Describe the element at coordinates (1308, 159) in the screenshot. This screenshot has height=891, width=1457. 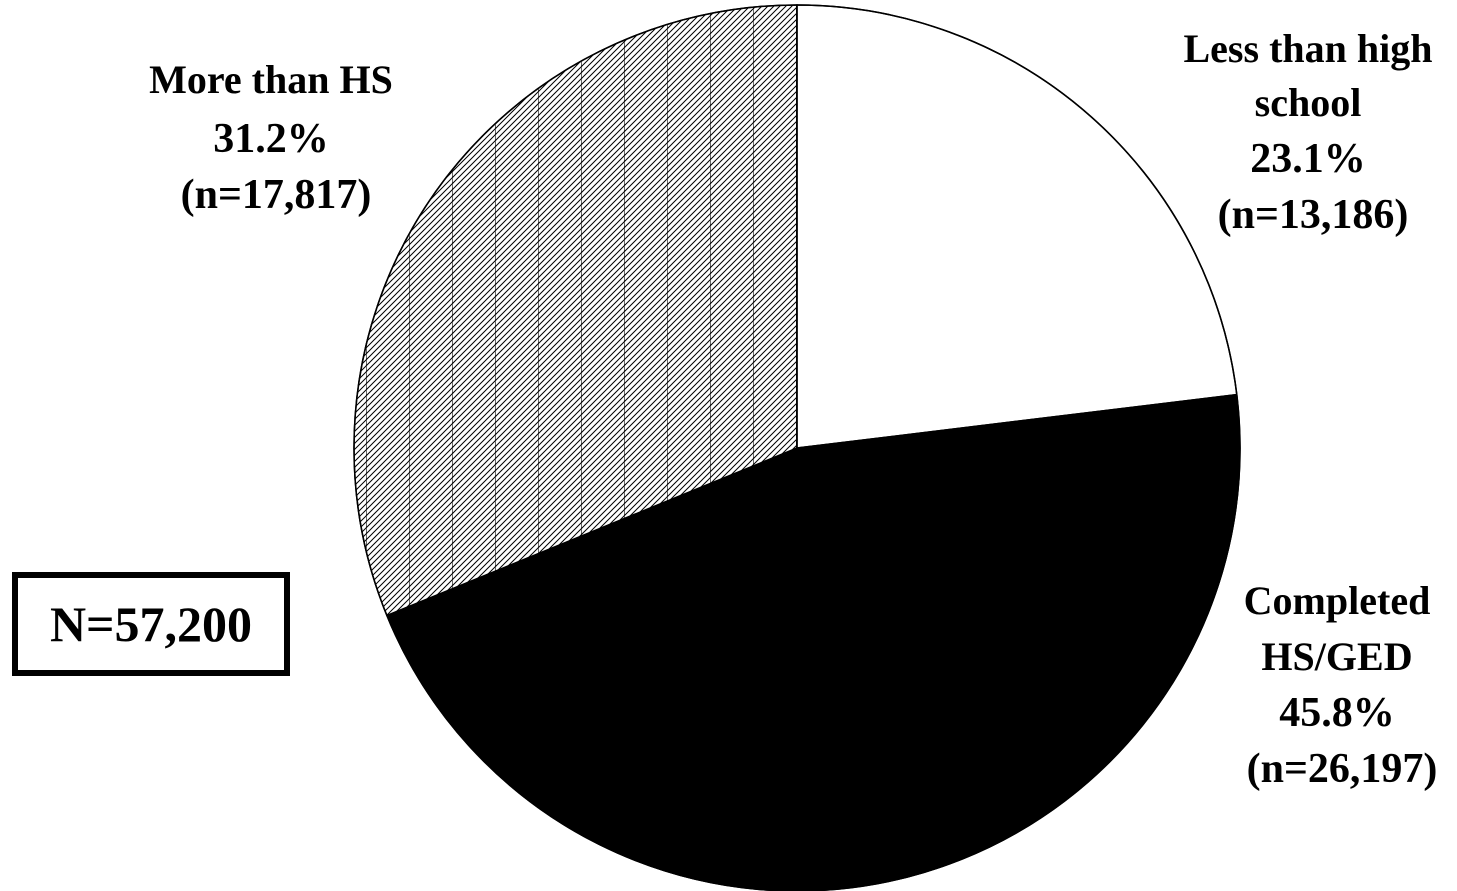
I see `label-percent: 23.1%` at that location.